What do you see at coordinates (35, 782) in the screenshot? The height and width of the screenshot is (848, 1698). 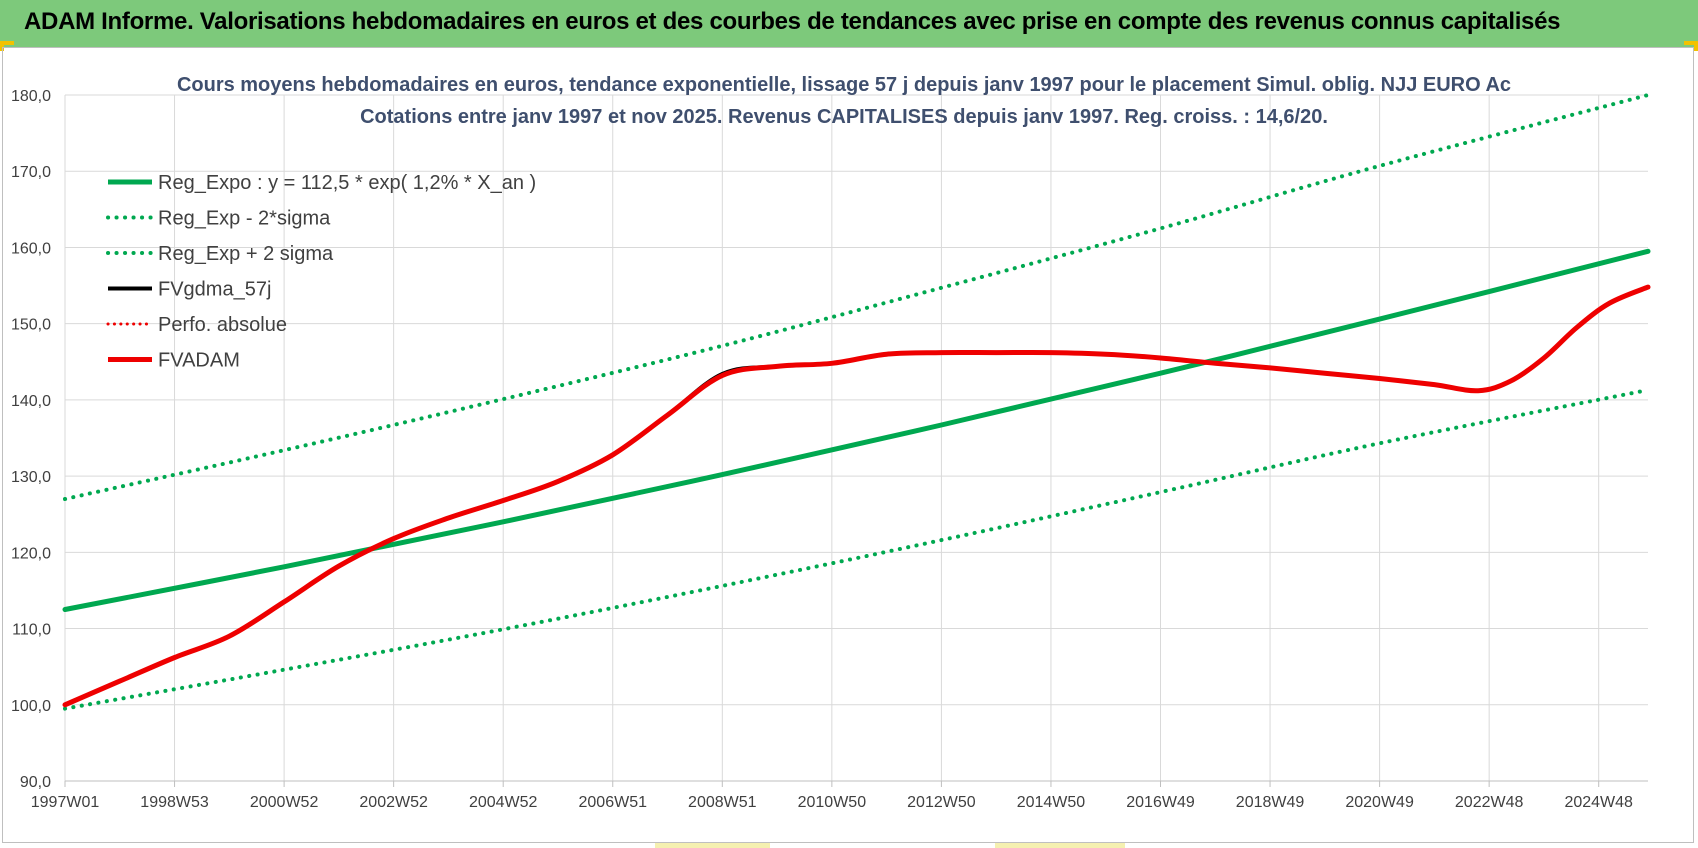 I see `y-tick-label: 90,0` at bounding box center [35, 782].